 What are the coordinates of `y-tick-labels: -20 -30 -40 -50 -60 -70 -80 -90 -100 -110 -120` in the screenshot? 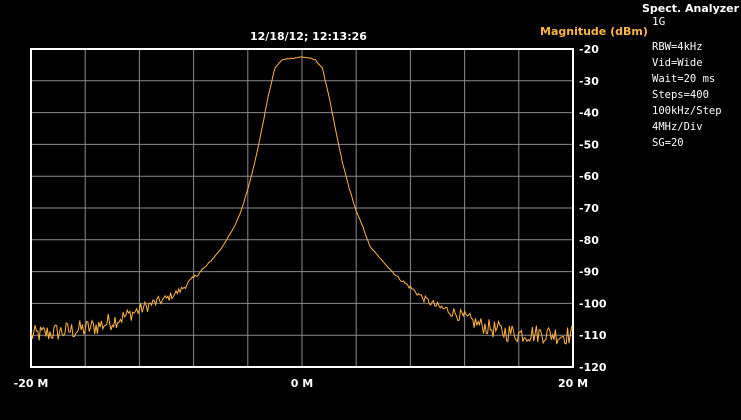 It's located at (593, 208).